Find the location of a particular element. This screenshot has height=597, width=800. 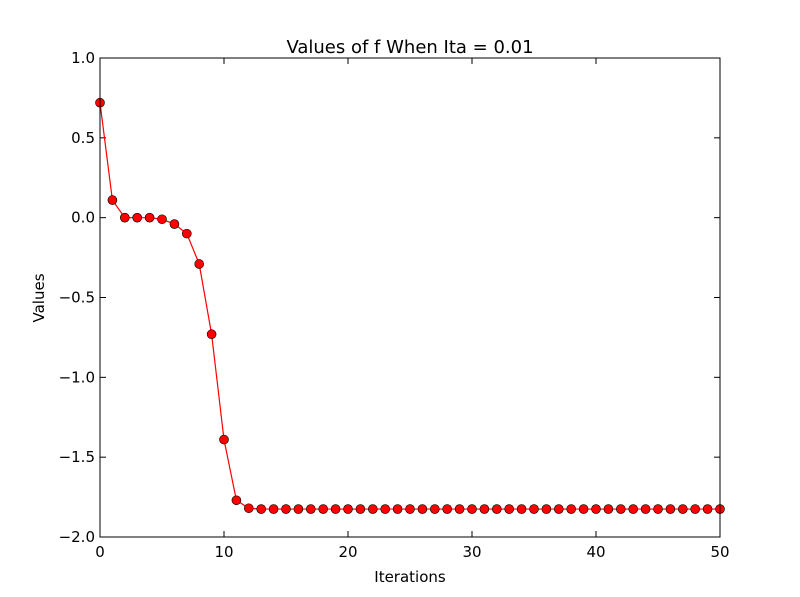

y-tick-label: 0.0 is located at coordinates (83, 218).